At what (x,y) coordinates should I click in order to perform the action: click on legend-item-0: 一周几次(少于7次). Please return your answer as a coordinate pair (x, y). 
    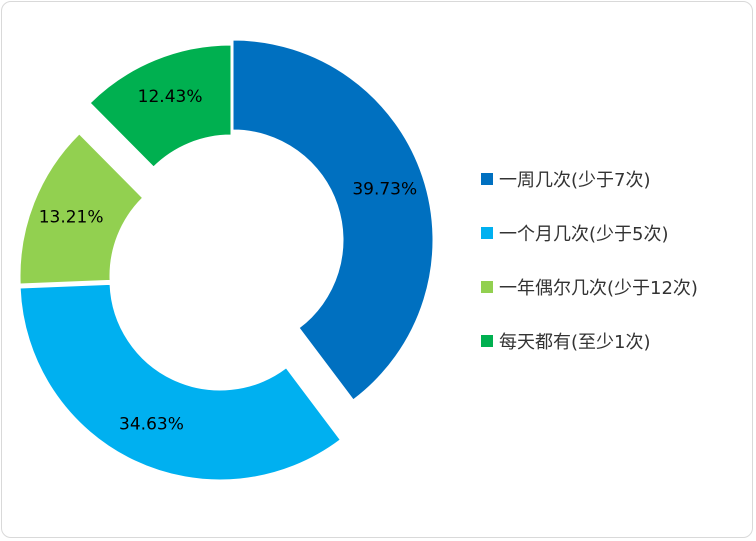
    Looking at the image, I should click on (589, 179).